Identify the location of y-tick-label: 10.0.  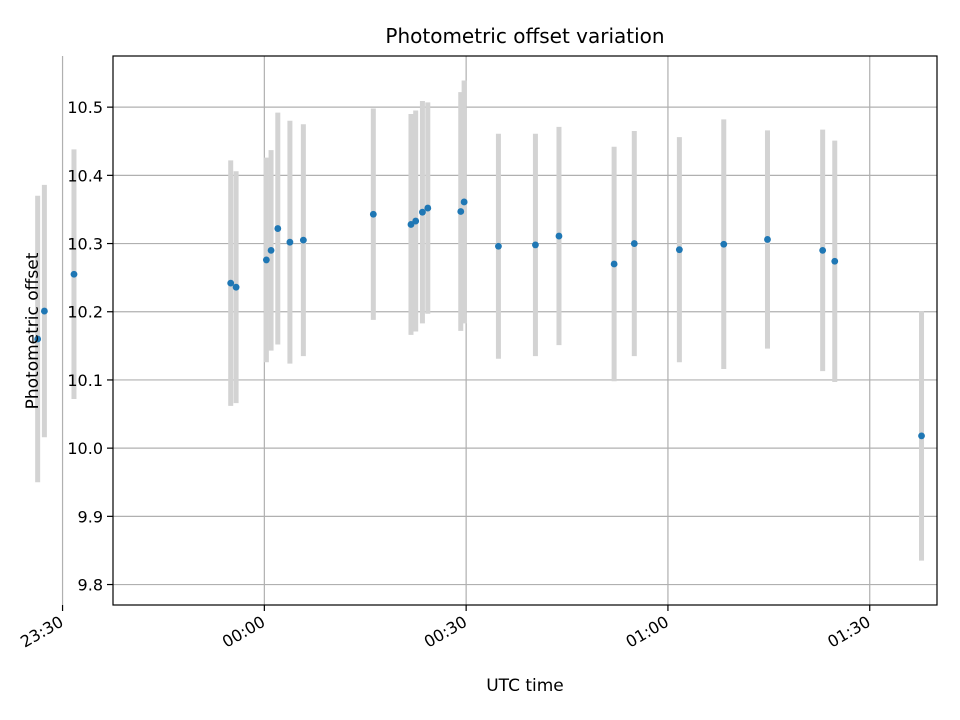
(85, 448).